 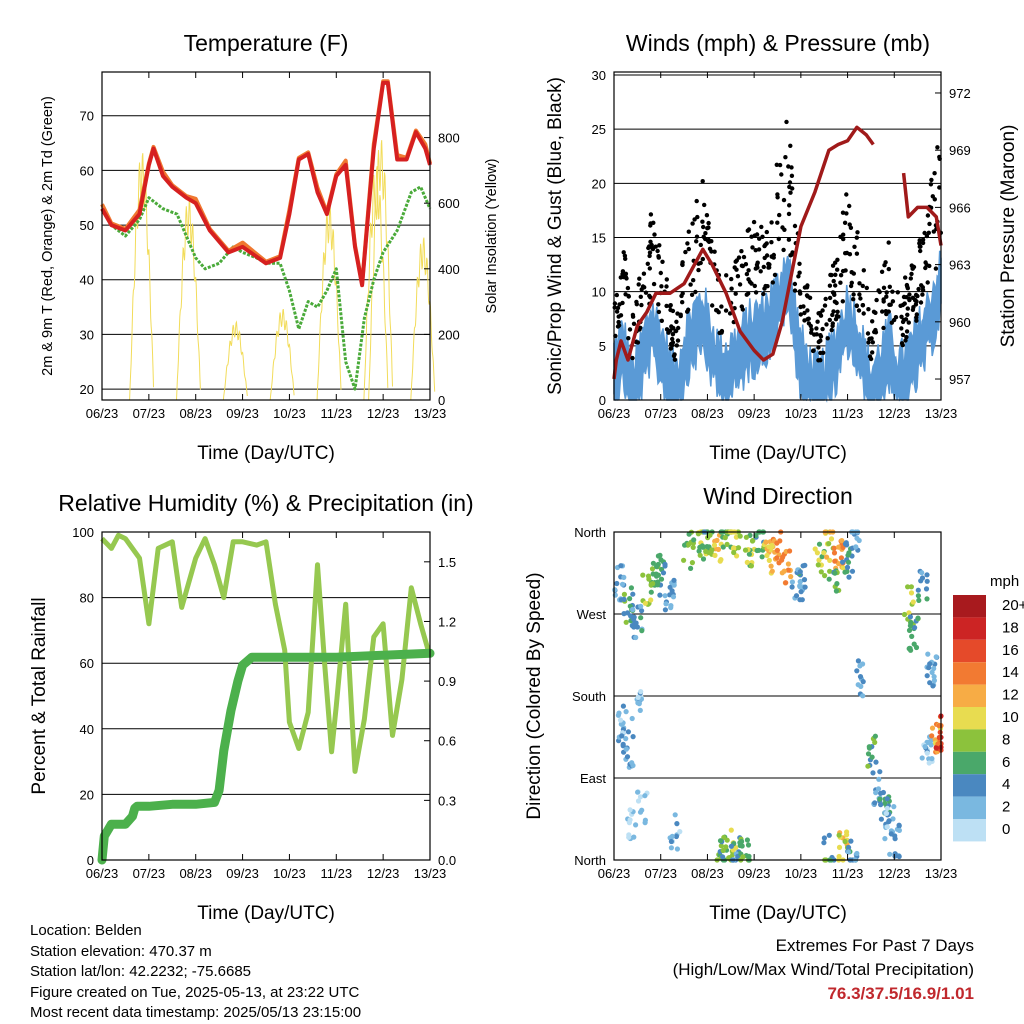 What do you see at coordinates (801, 413) in the screenshot?
I see `x-tick-label: 10/23` at bounding box center [801, 413].